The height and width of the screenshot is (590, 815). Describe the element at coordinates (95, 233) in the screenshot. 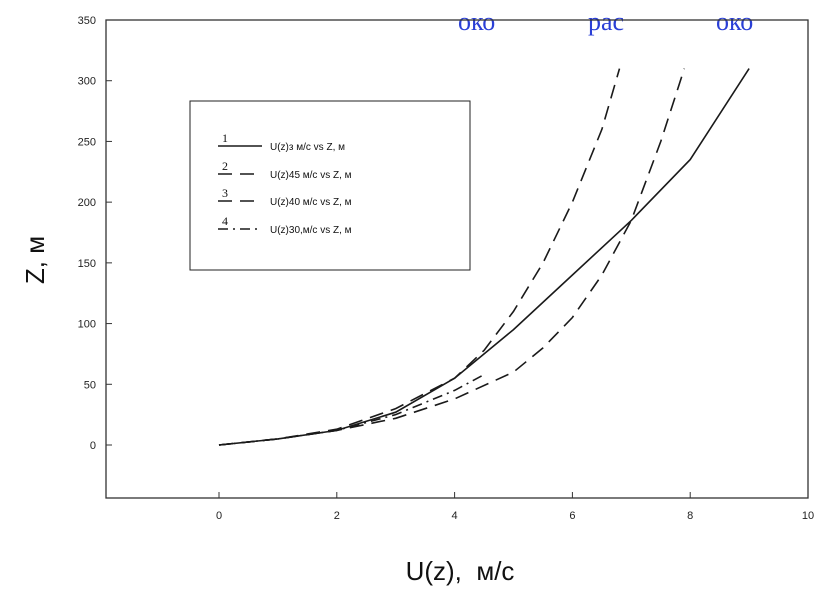

I see `y-axis-ticks: 0 50 100 150 200 250 300 350` at that location.